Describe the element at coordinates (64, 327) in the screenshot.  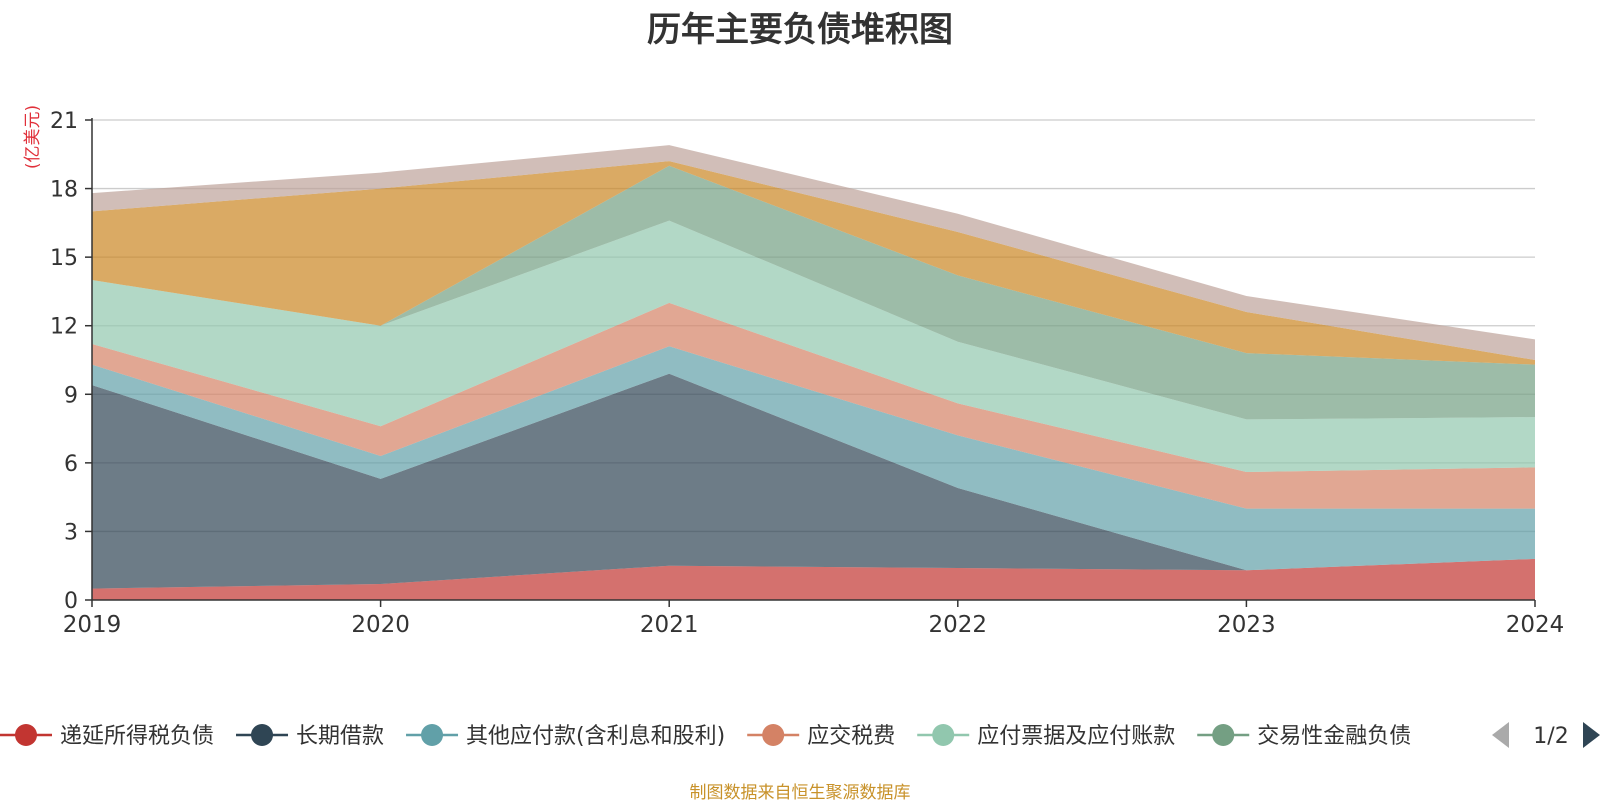
I see `y-tick-label: 12` at that location.